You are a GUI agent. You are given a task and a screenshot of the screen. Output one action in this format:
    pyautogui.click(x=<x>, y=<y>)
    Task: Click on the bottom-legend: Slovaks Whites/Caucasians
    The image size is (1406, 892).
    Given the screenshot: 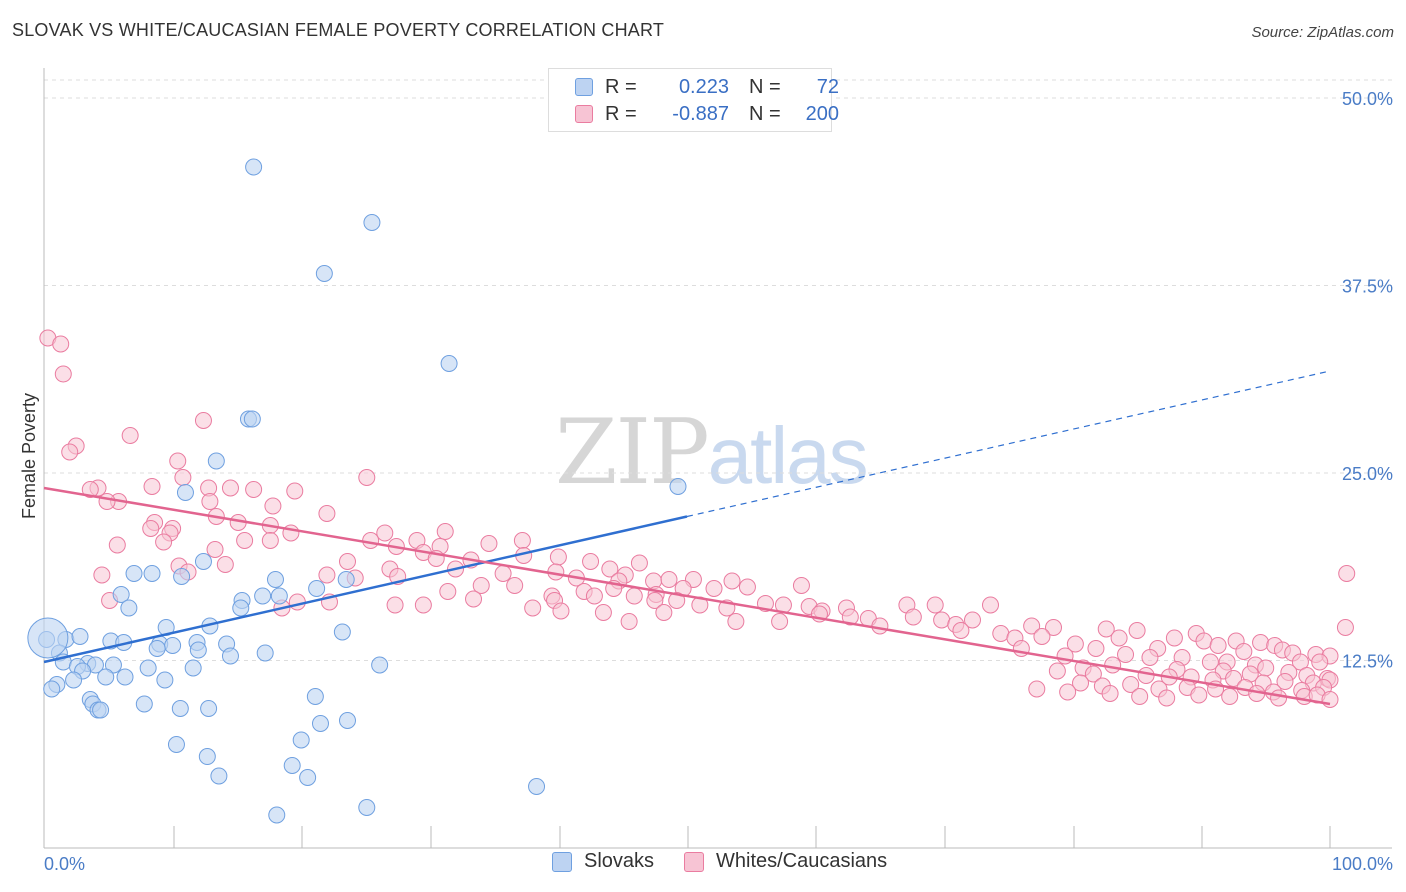 What is the action you would take?
    pyautogui.click(x=703, y=864)
    